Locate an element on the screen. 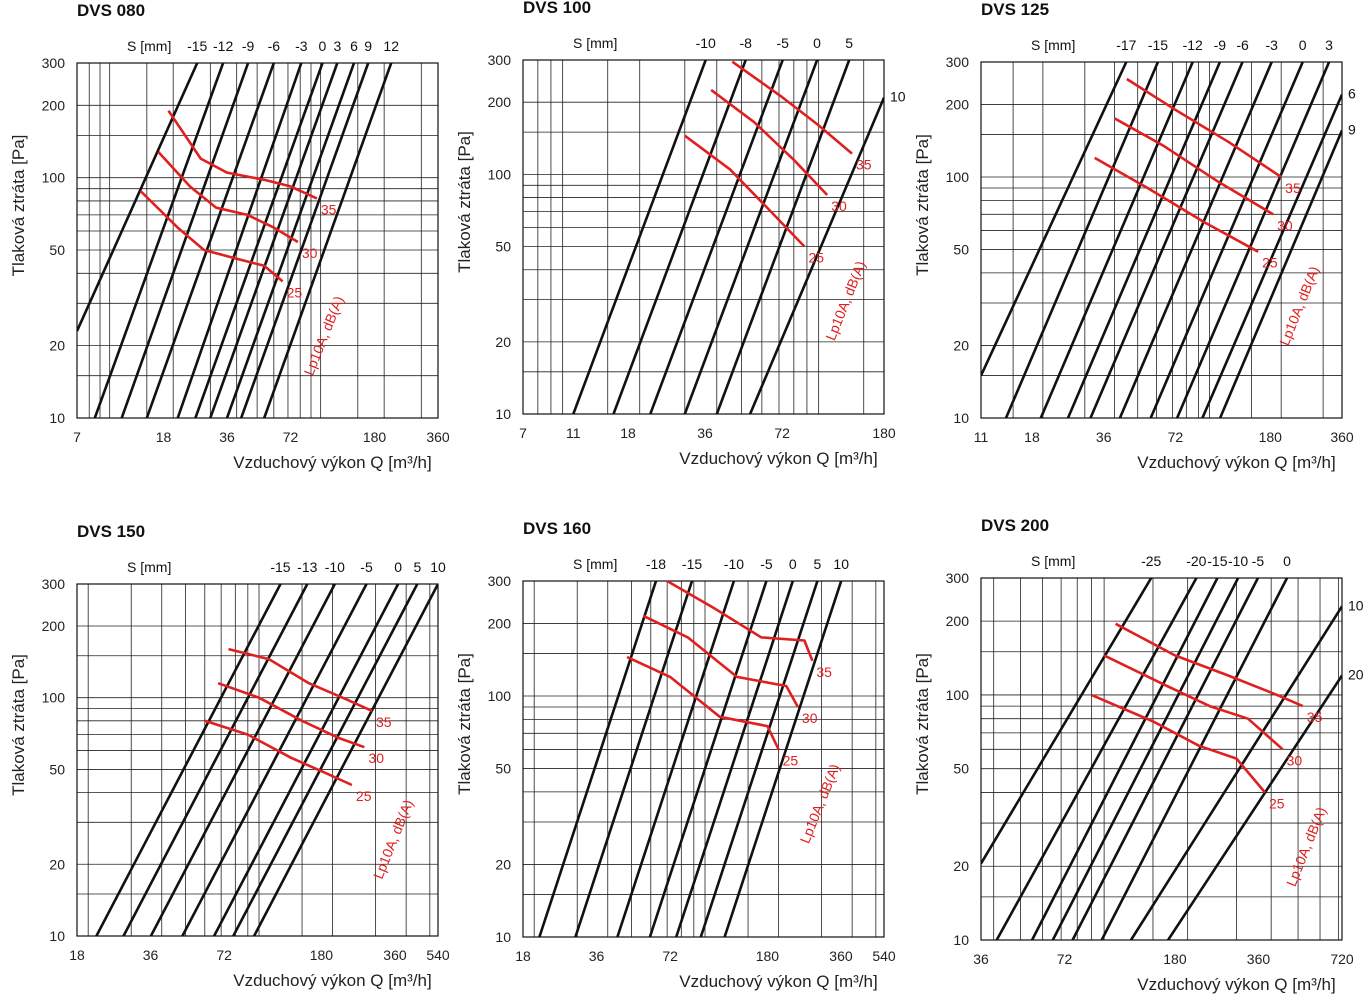 This screenshot has width=1370, height=1007. s-setting-label--3: -3 is located at coordinates (301, 46).